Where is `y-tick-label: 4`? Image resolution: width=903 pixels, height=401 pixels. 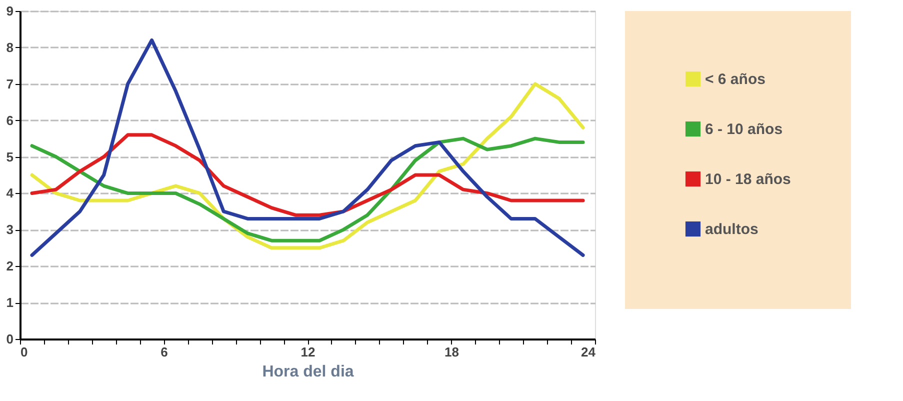
y-tick-label: 4 is located at coordinates (10, 193).